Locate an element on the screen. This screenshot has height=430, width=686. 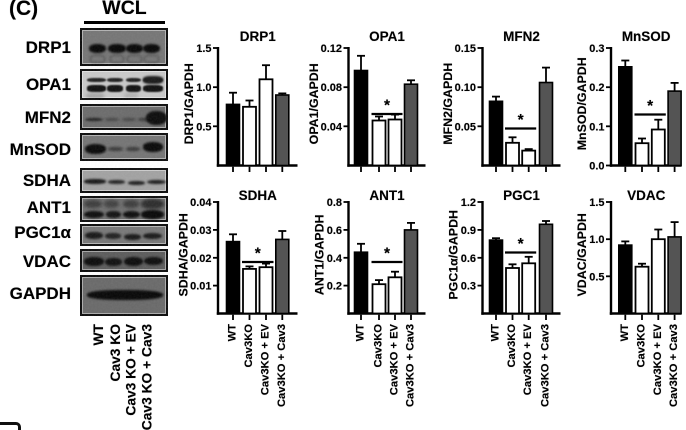
svg-text: DRP1 is located at coordinates (258, 36).